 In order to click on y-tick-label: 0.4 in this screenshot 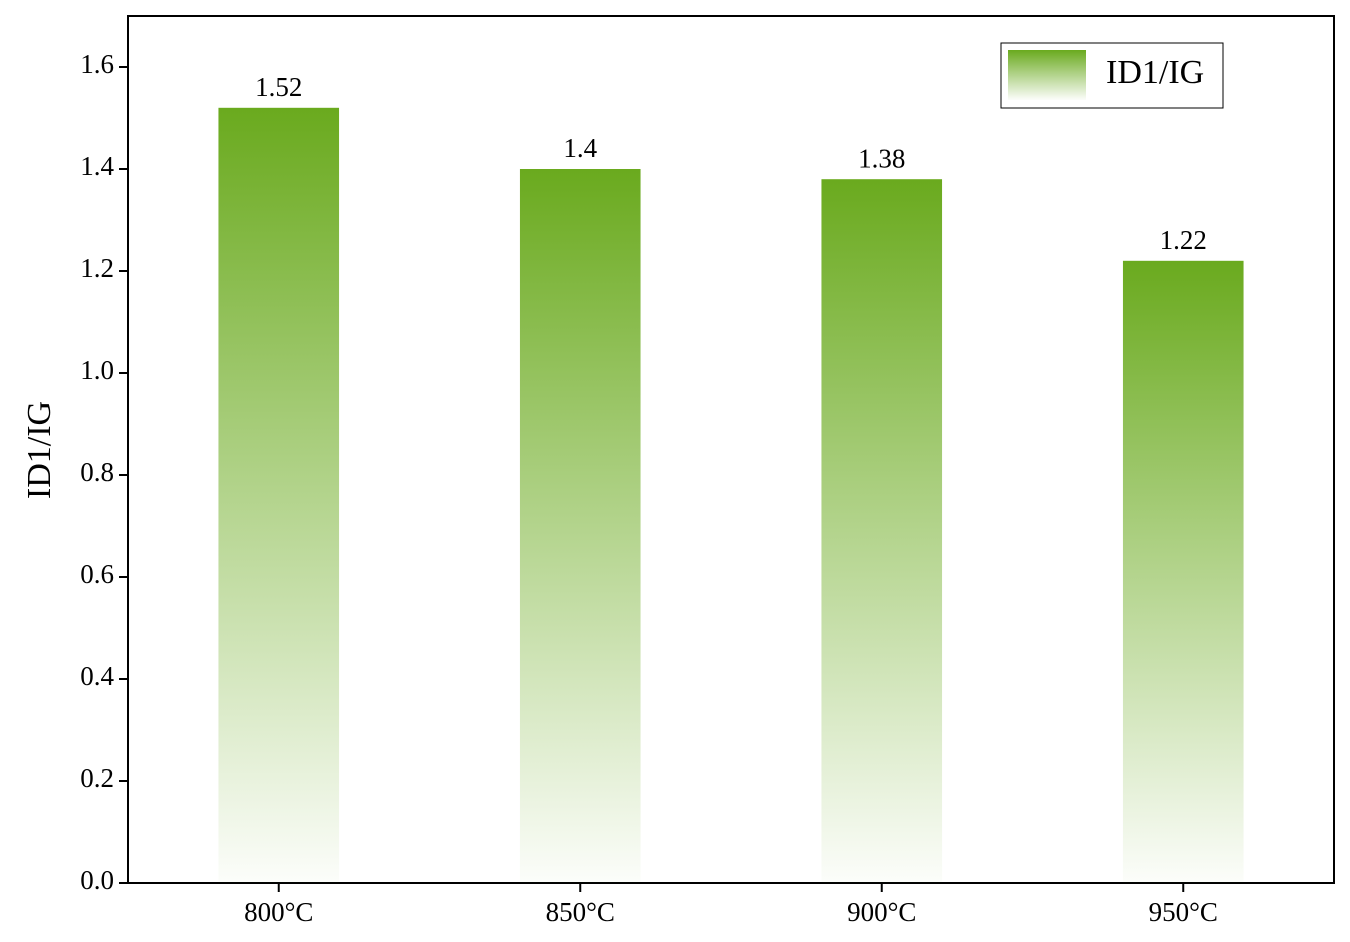, I will do `click(97, 676)`.